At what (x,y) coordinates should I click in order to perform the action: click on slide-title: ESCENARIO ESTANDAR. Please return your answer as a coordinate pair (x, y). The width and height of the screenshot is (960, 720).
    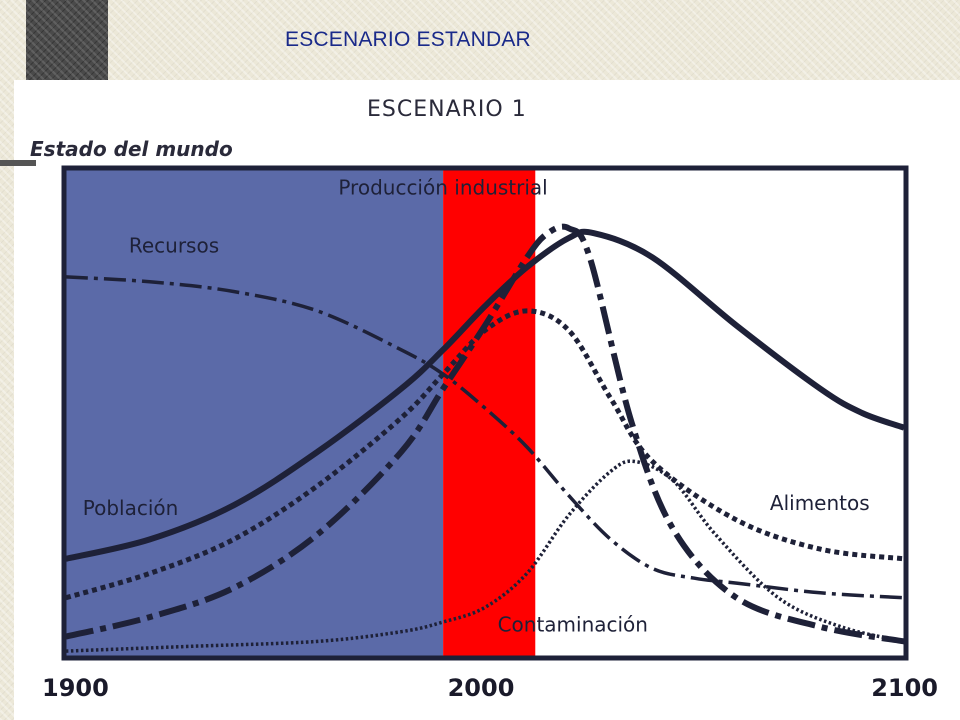
    Looking at the image, I should click on (408, 39).